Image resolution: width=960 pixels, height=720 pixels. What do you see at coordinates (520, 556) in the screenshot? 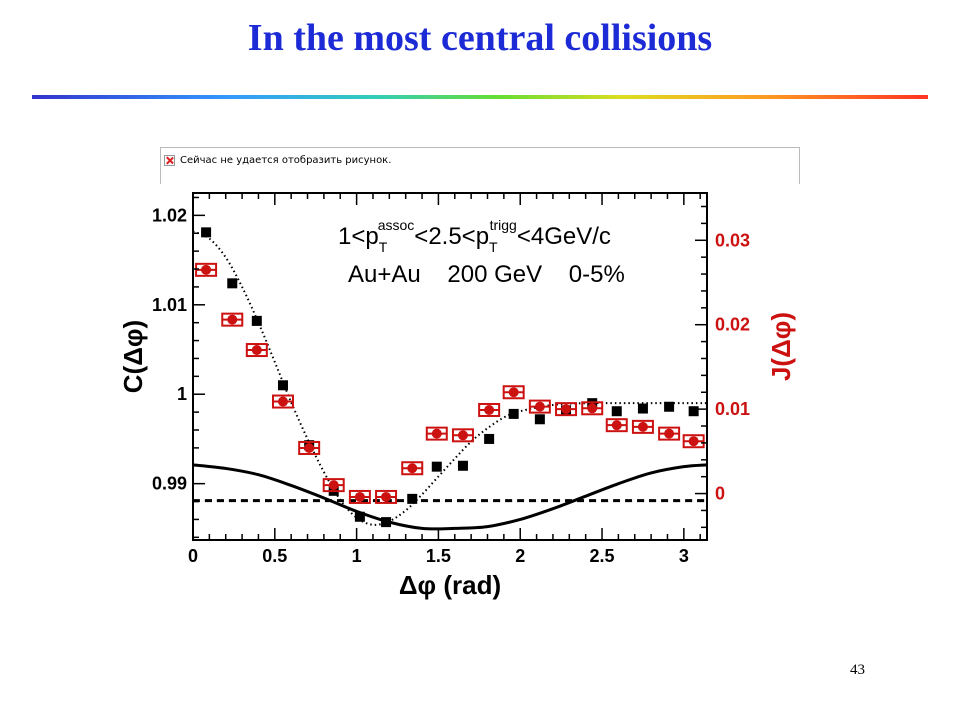
I see `x-tick-label: 2` at bounding box center [520, 556].